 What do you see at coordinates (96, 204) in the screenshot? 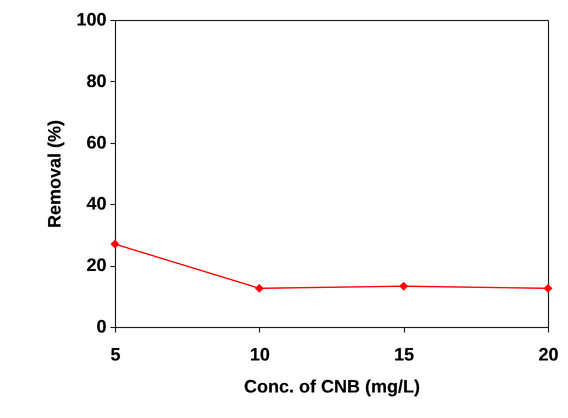
I see `y-tick-label: 40` at bounding box center [96, 204].